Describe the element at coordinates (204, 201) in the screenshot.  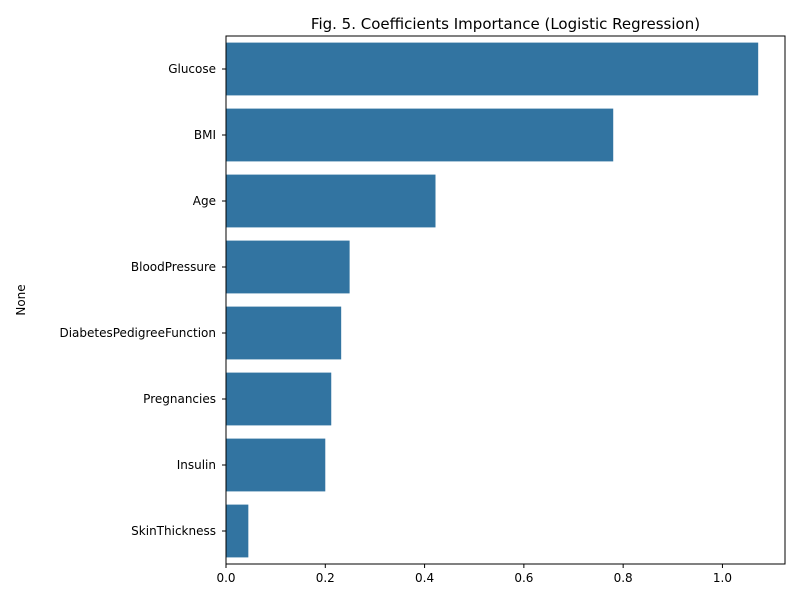
I see `y-tick-label: Age` at that location.